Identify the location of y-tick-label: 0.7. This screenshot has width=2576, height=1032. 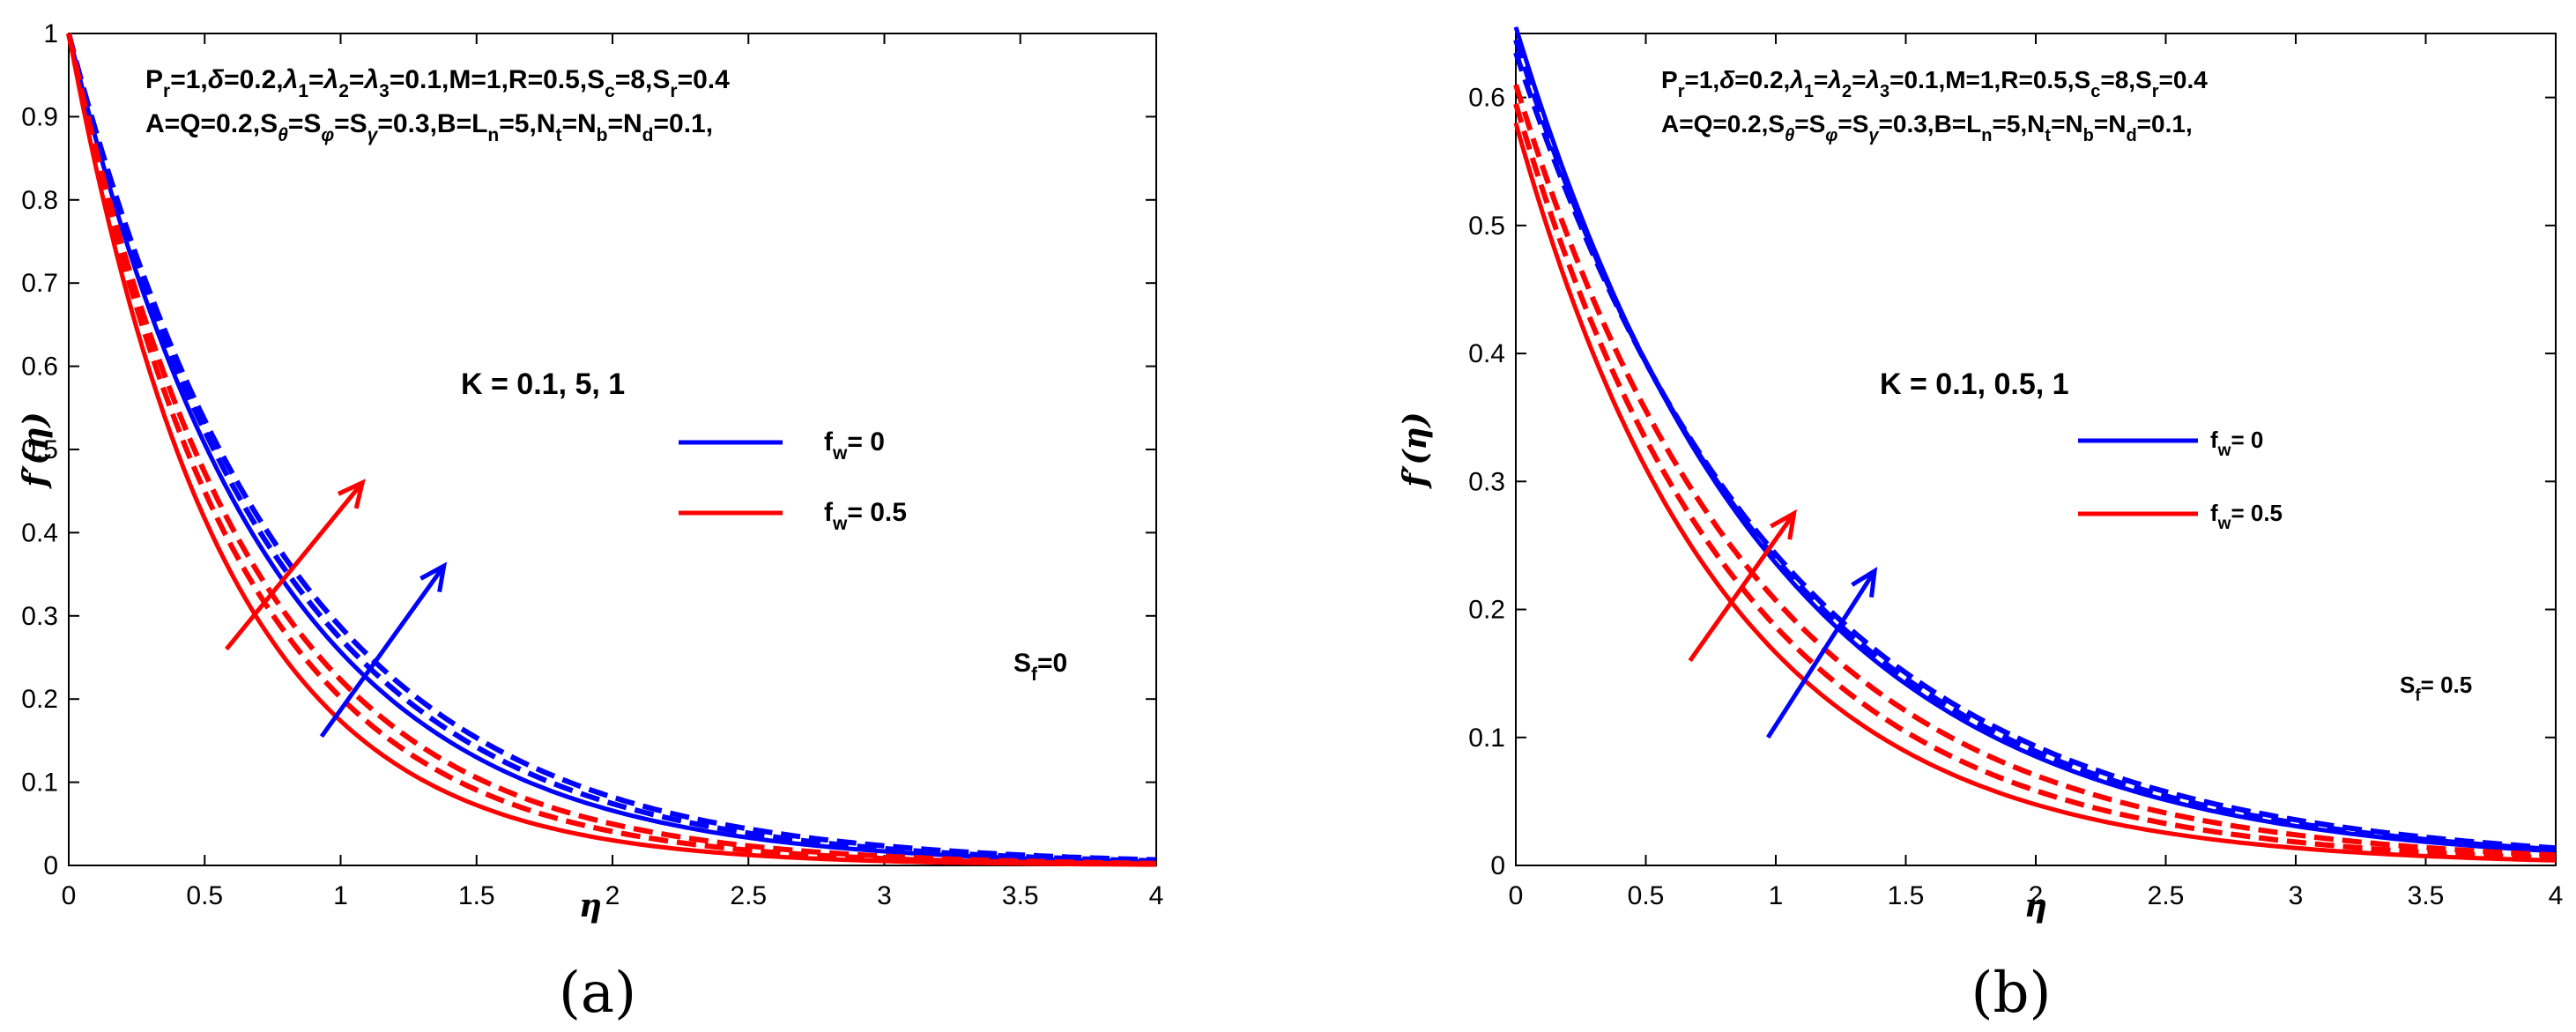
(39, 284).